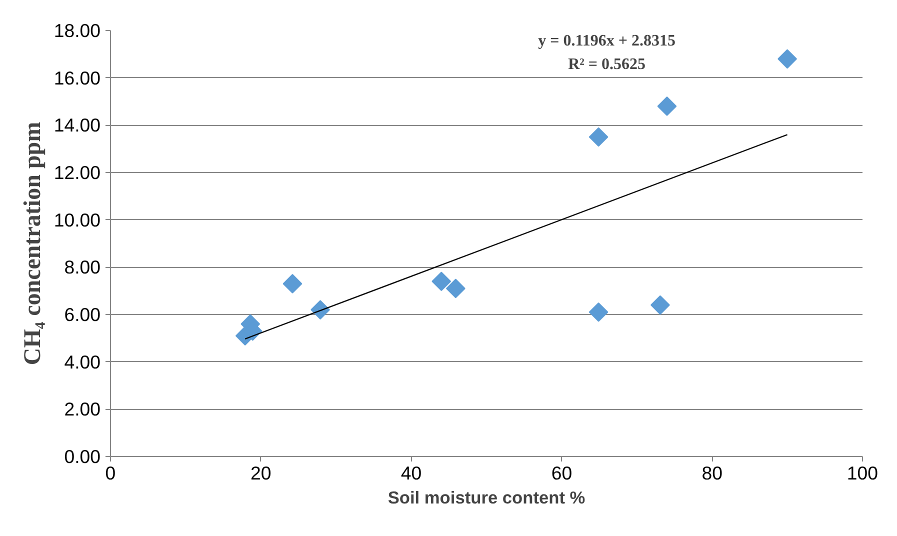  What do you see at coordinates (77, 172) in the screenshot?
I see `y-tick-label: 12.00` at bounding box center [77, 172].